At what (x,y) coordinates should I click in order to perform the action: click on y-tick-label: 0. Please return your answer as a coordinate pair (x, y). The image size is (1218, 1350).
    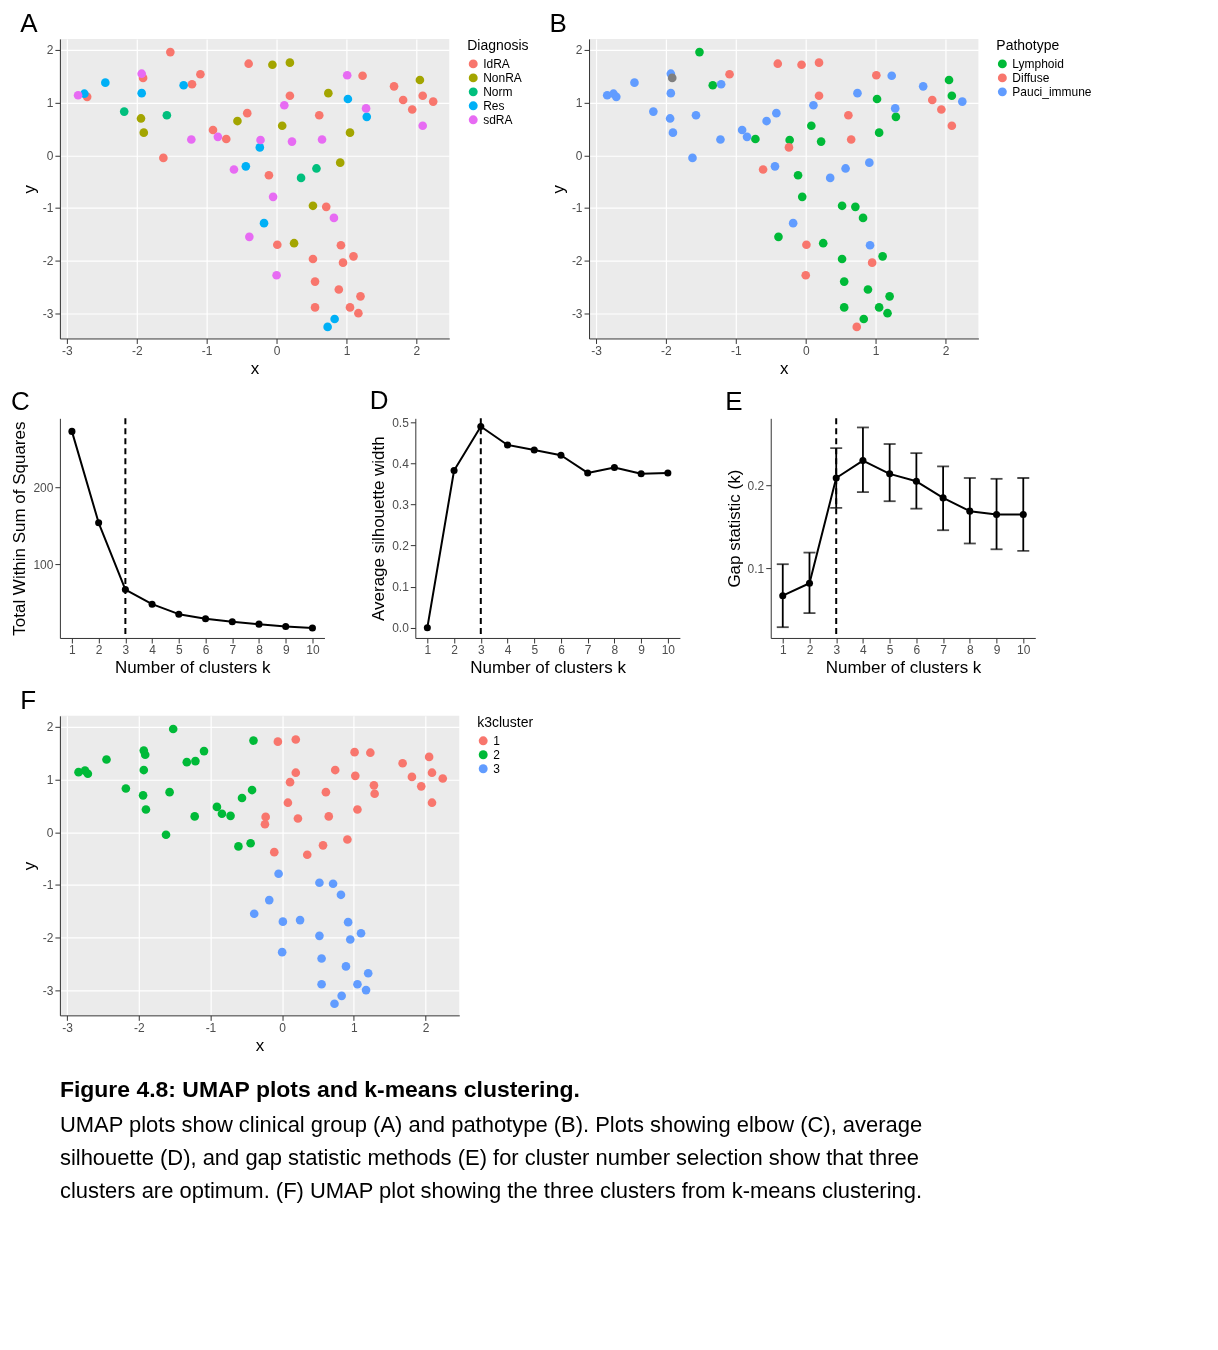
    Looking at the image, I should click on (50, 155).